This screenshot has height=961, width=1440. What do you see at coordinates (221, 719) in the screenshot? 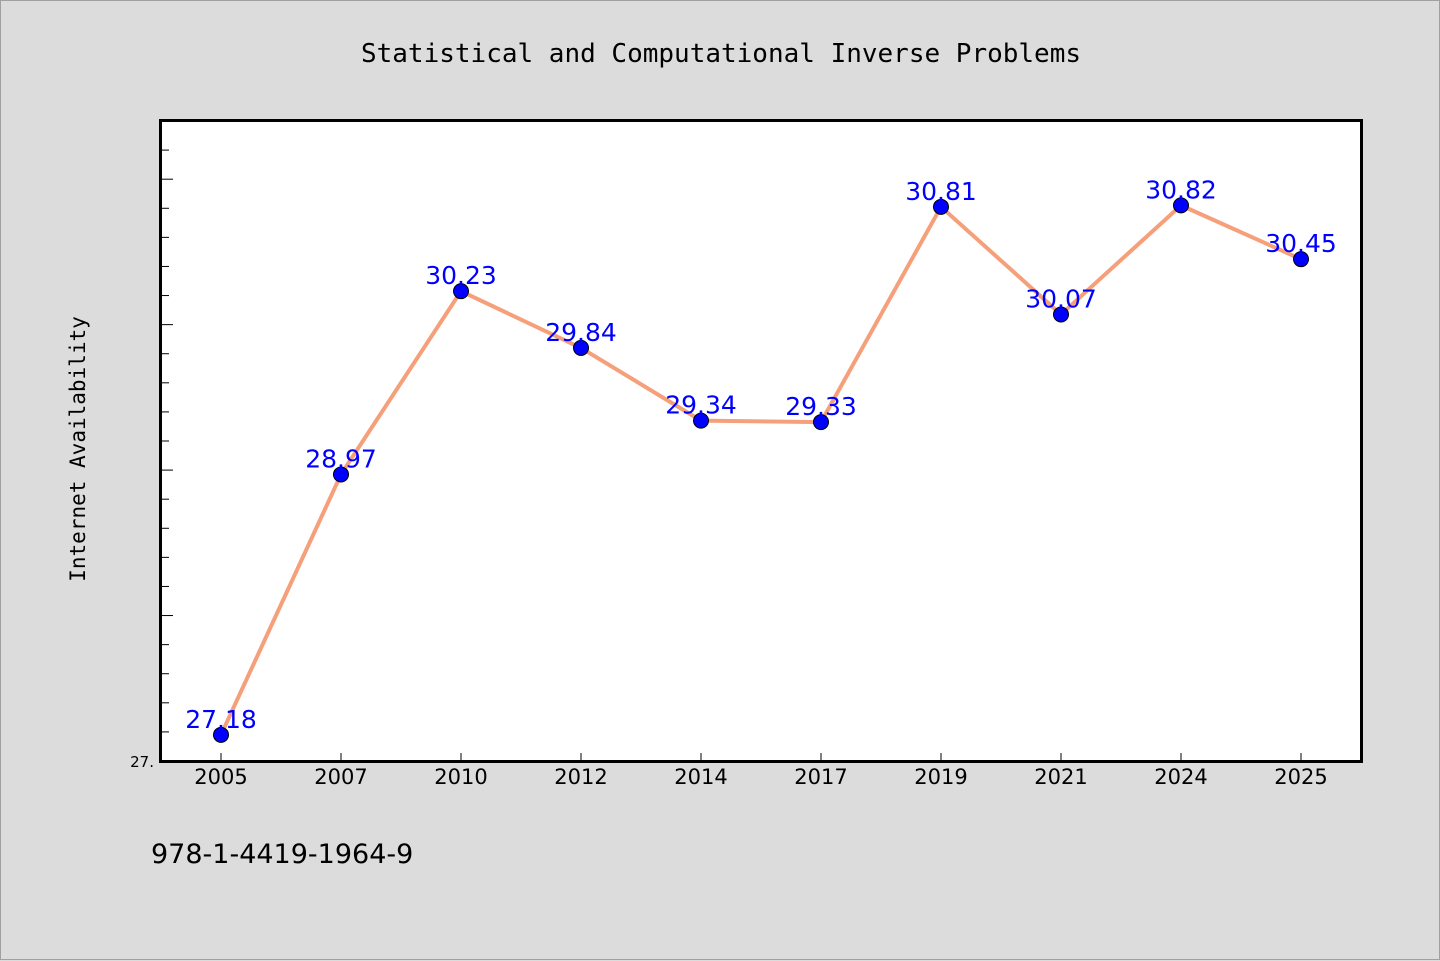
I see `data-label: 27.18` at bounding box center [221, 719].